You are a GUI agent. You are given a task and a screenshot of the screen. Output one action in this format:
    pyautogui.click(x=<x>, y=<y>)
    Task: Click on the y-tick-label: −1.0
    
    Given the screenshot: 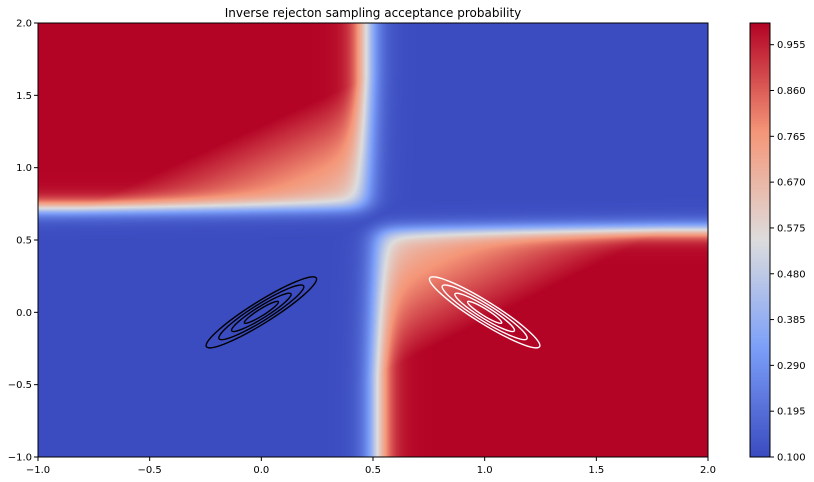 What is the action you would take?
    pyautogui.click(x=20, y=458)
    